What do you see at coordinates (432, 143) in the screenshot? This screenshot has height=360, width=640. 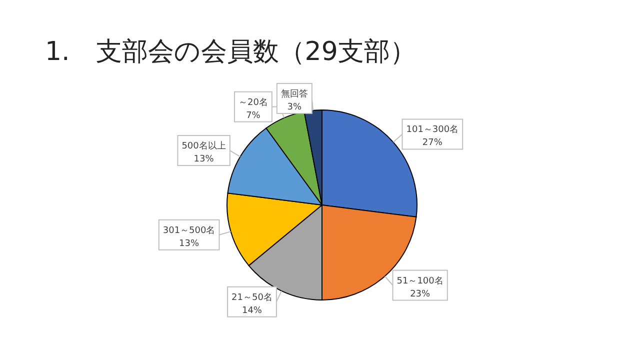 I see `data-label: 27%` at bounding box center [432, 143].